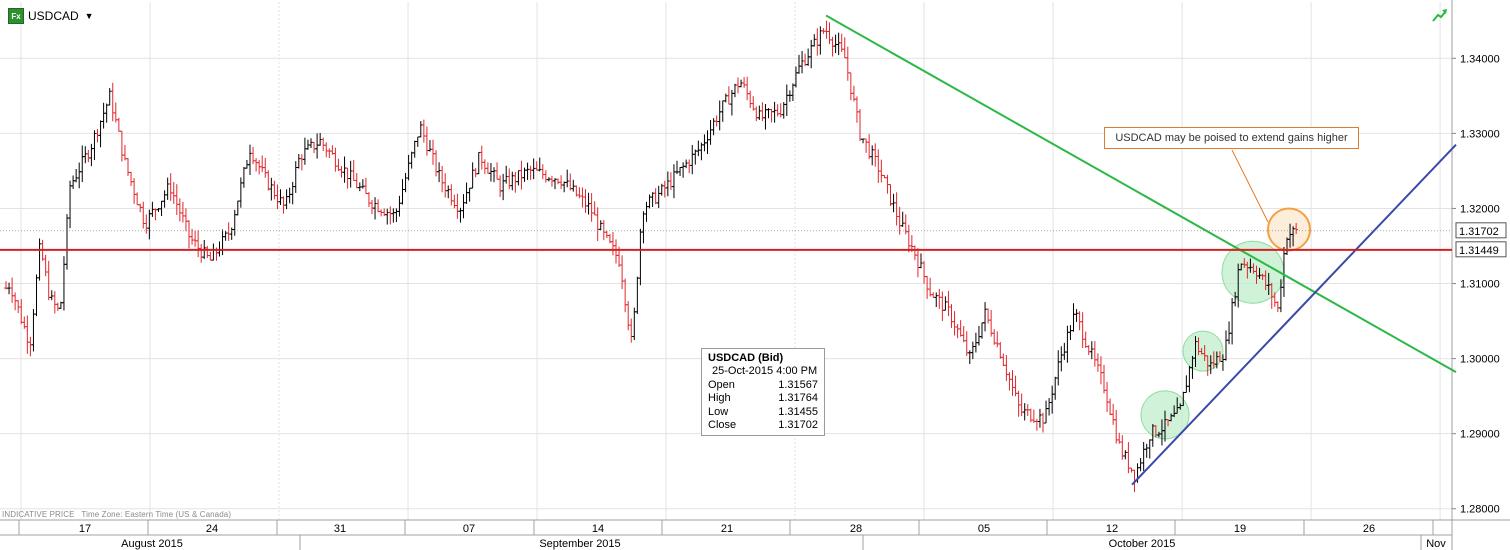 The height and width of the screenshot is (550, 1510). I want to click on x-day-label: 31, so click(340, 529).